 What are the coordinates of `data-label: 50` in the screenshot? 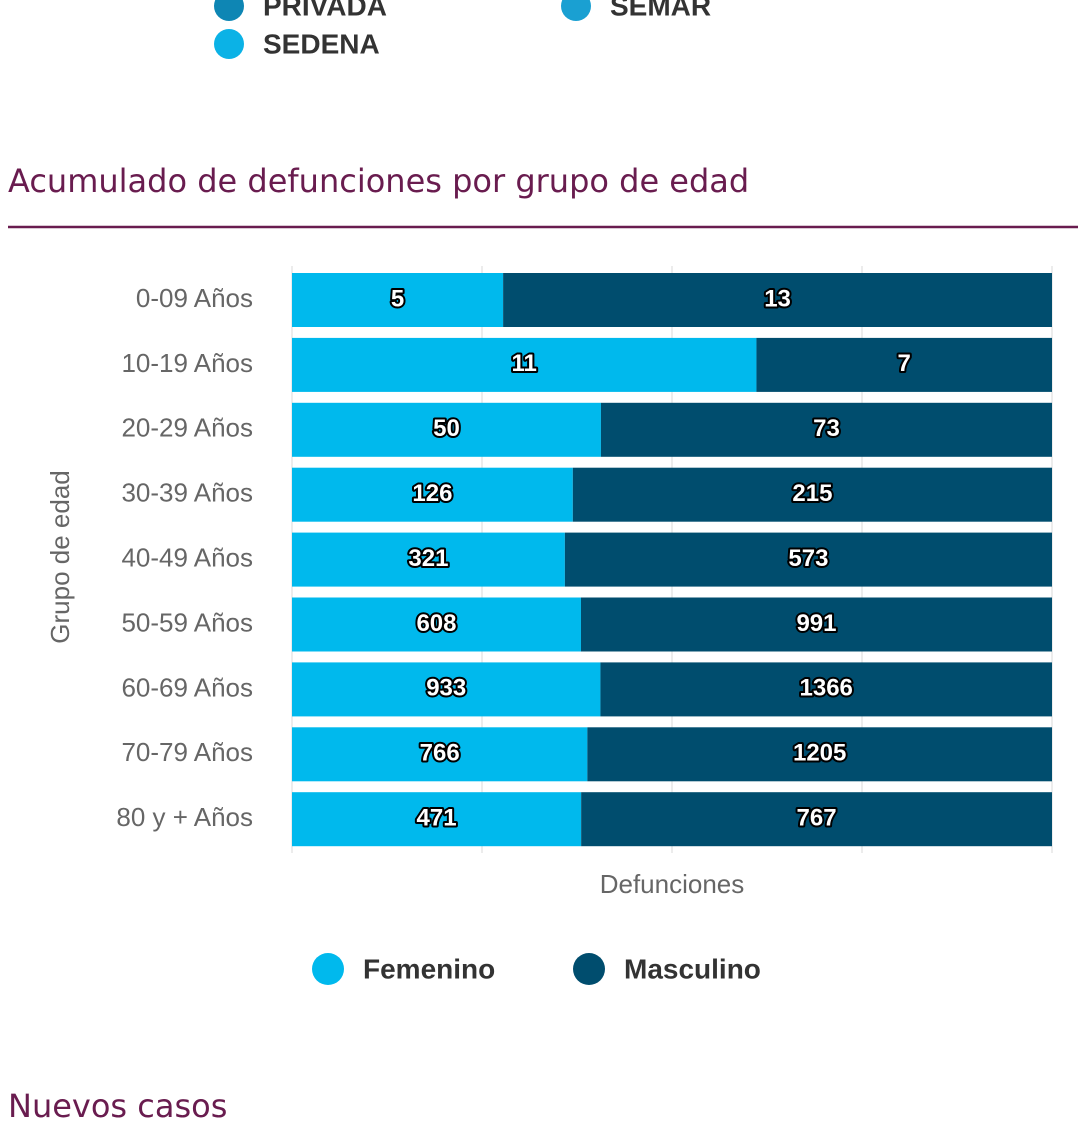 It's located at (446, 428).